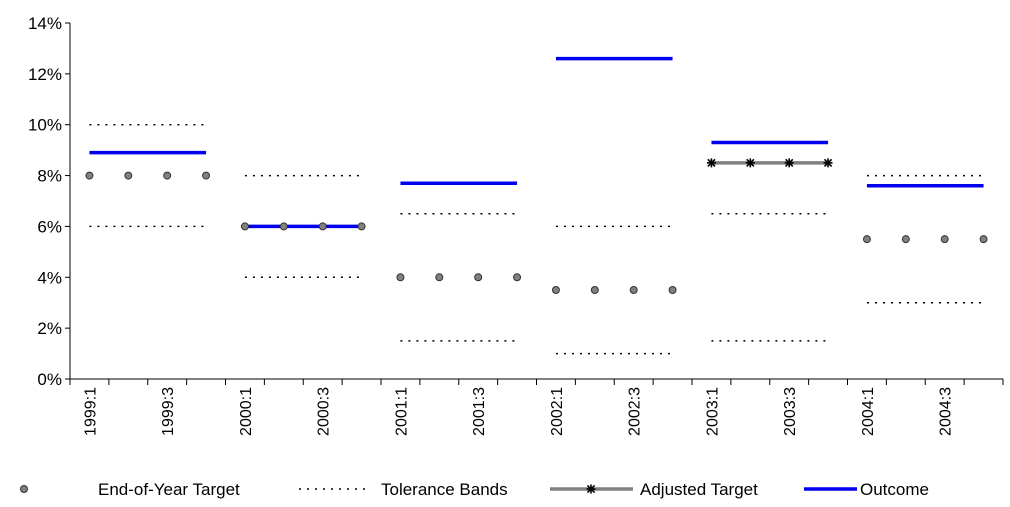 The width and height of the screenshot is (1010, 507). Describe the element at coordinates (479, 411) in the screenshot. I see `x-tick-label: 2001:3` at that location.